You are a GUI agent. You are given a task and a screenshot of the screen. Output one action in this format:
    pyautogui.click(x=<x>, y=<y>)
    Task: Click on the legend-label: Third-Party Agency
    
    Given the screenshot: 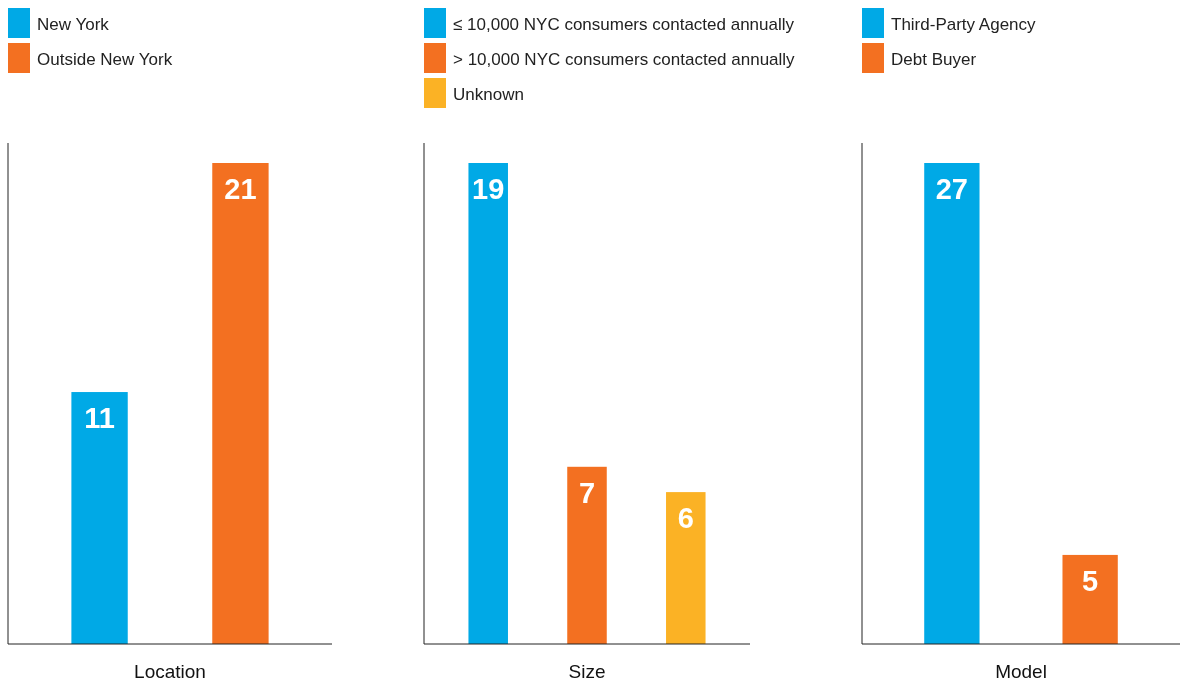 What is the action you would take?
    pyautogui.click(x=964, y=24)
    